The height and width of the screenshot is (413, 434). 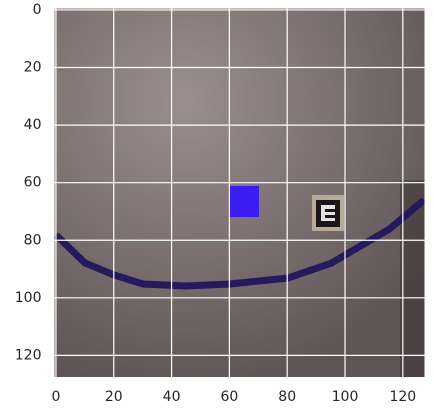 What do you see at coordinates (33, 125) in the screenshot?
I see `y-tick-label: 40` at bounding box center [33, 125].